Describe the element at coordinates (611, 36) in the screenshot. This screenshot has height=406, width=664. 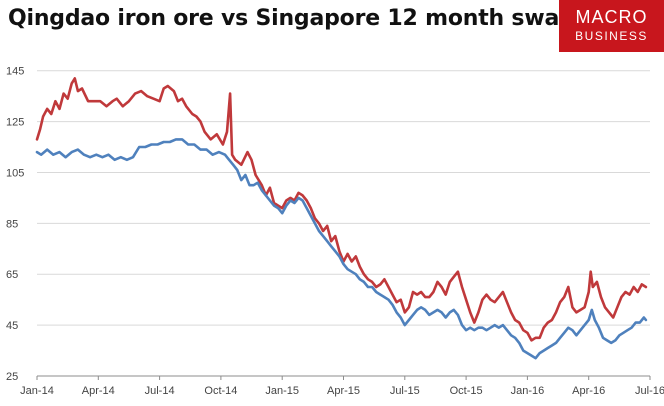
I see `logo-text-line-2: BUSINESS` at that location.